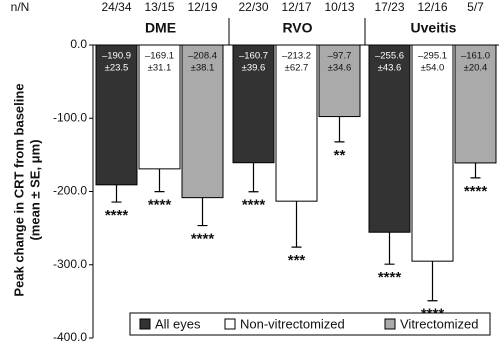 The image size is (500, 353). What do you see at coordinates (78, 44) in the screenshot?
I see `y-tick-label: 0.0` at bounding box center [78, 44].